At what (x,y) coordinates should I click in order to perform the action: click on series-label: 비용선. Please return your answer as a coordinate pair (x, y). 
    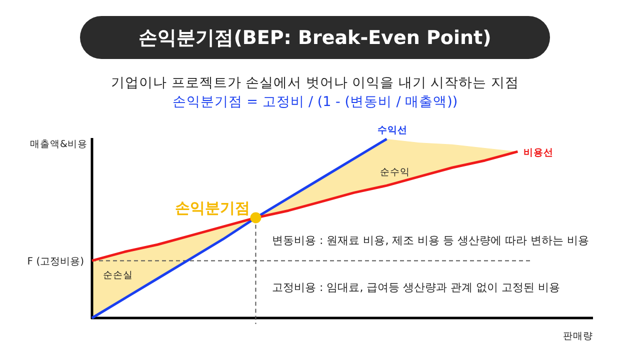
    Looking at the image, I should click on (539, 153).